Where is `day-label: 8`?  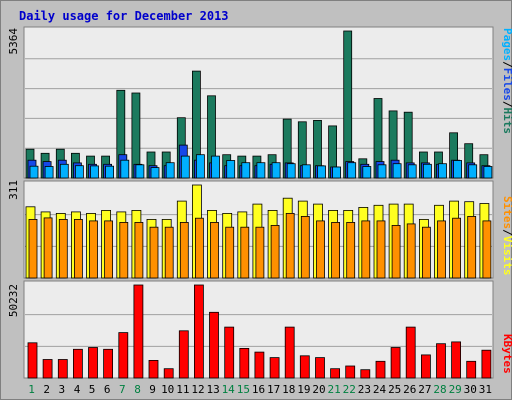
day-label: 8 is located at coordinates (137, 389).